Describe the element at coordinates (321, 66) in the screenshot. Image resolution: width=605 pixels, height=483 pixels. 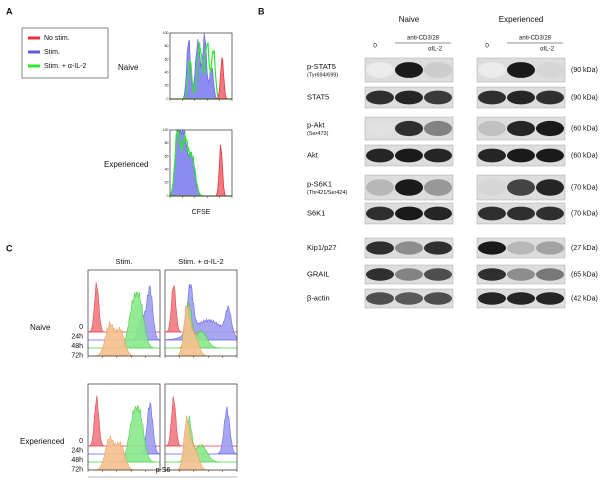
I see `label: p-STAT5` at that location.